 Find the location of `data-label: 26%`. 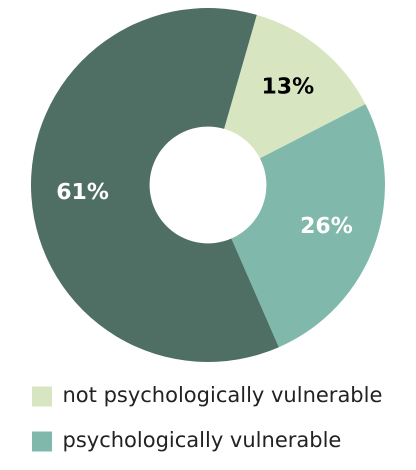

data-label: 26% is located at coordinates (326, 226).